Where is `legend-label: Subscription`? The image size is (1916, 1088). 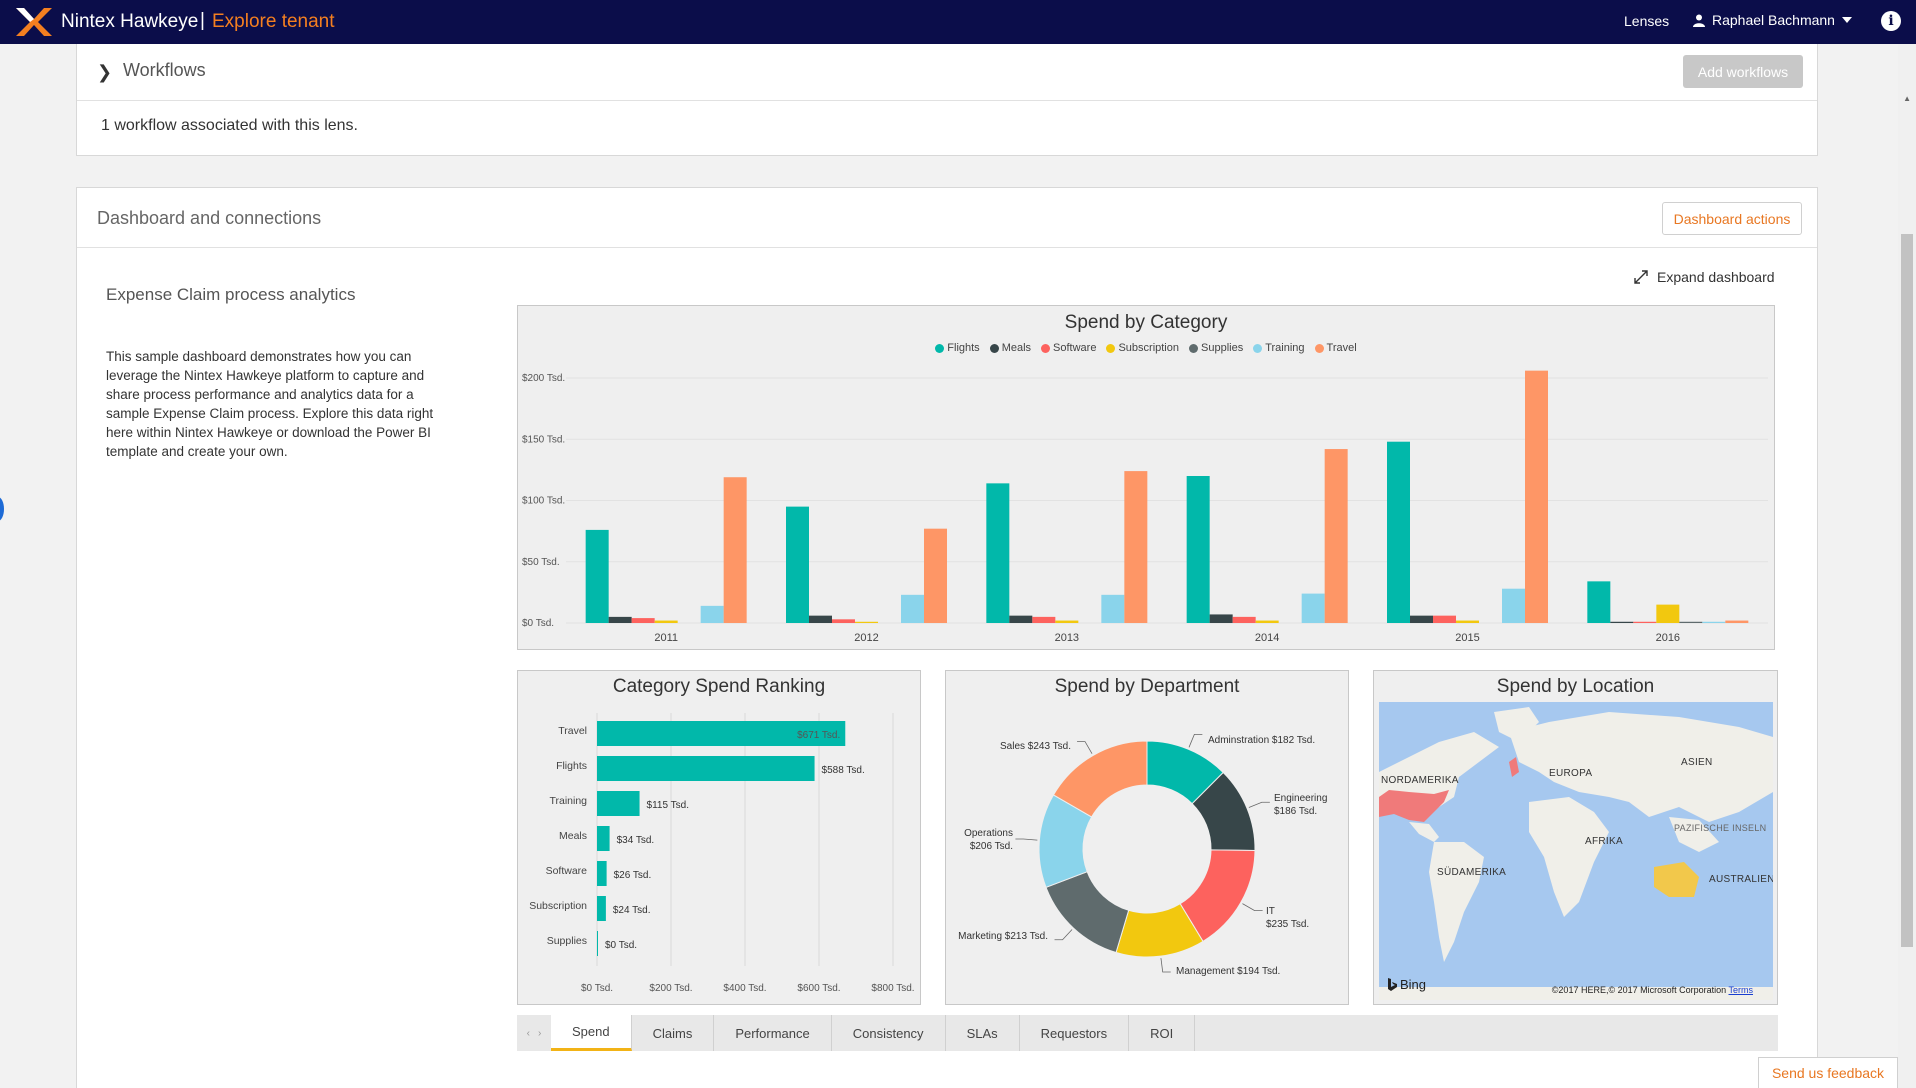
legend-label: Subscription is located at coordinates (1148, 348).